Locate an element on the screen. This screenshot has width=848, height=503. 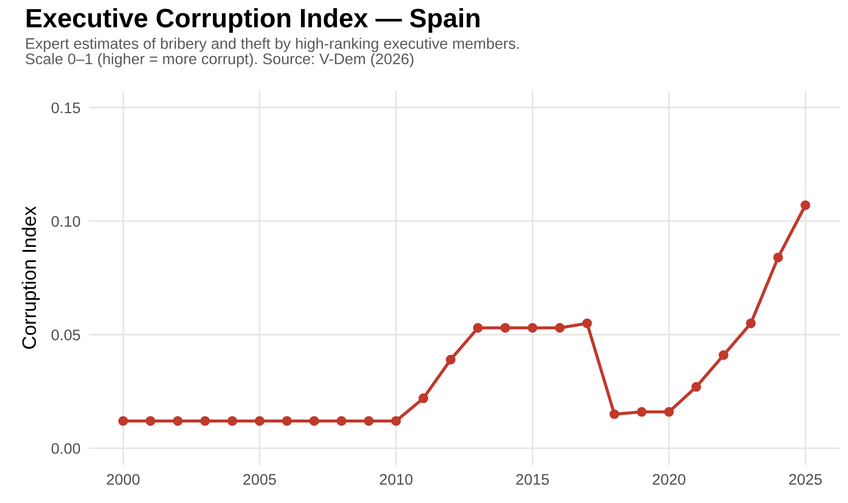
x-tick-label: 2000 is located at coordinates (123, 479).